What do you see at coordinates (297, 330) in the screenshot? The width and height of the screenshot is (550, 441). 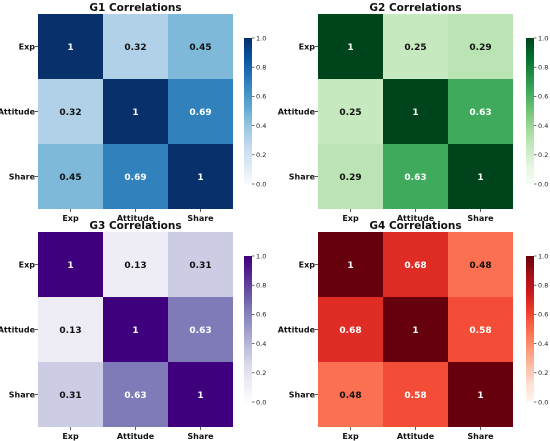 I see `y-tick-label: Attitude` at bounding box center [297, 330].